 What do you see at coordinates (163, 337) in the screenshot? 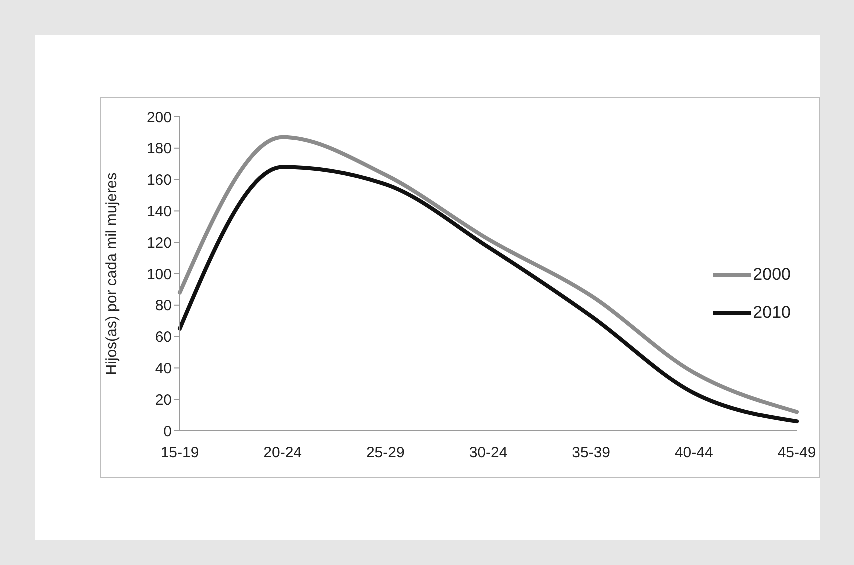
I see `y-tick-label: 60` at bounding box center [163, 337].